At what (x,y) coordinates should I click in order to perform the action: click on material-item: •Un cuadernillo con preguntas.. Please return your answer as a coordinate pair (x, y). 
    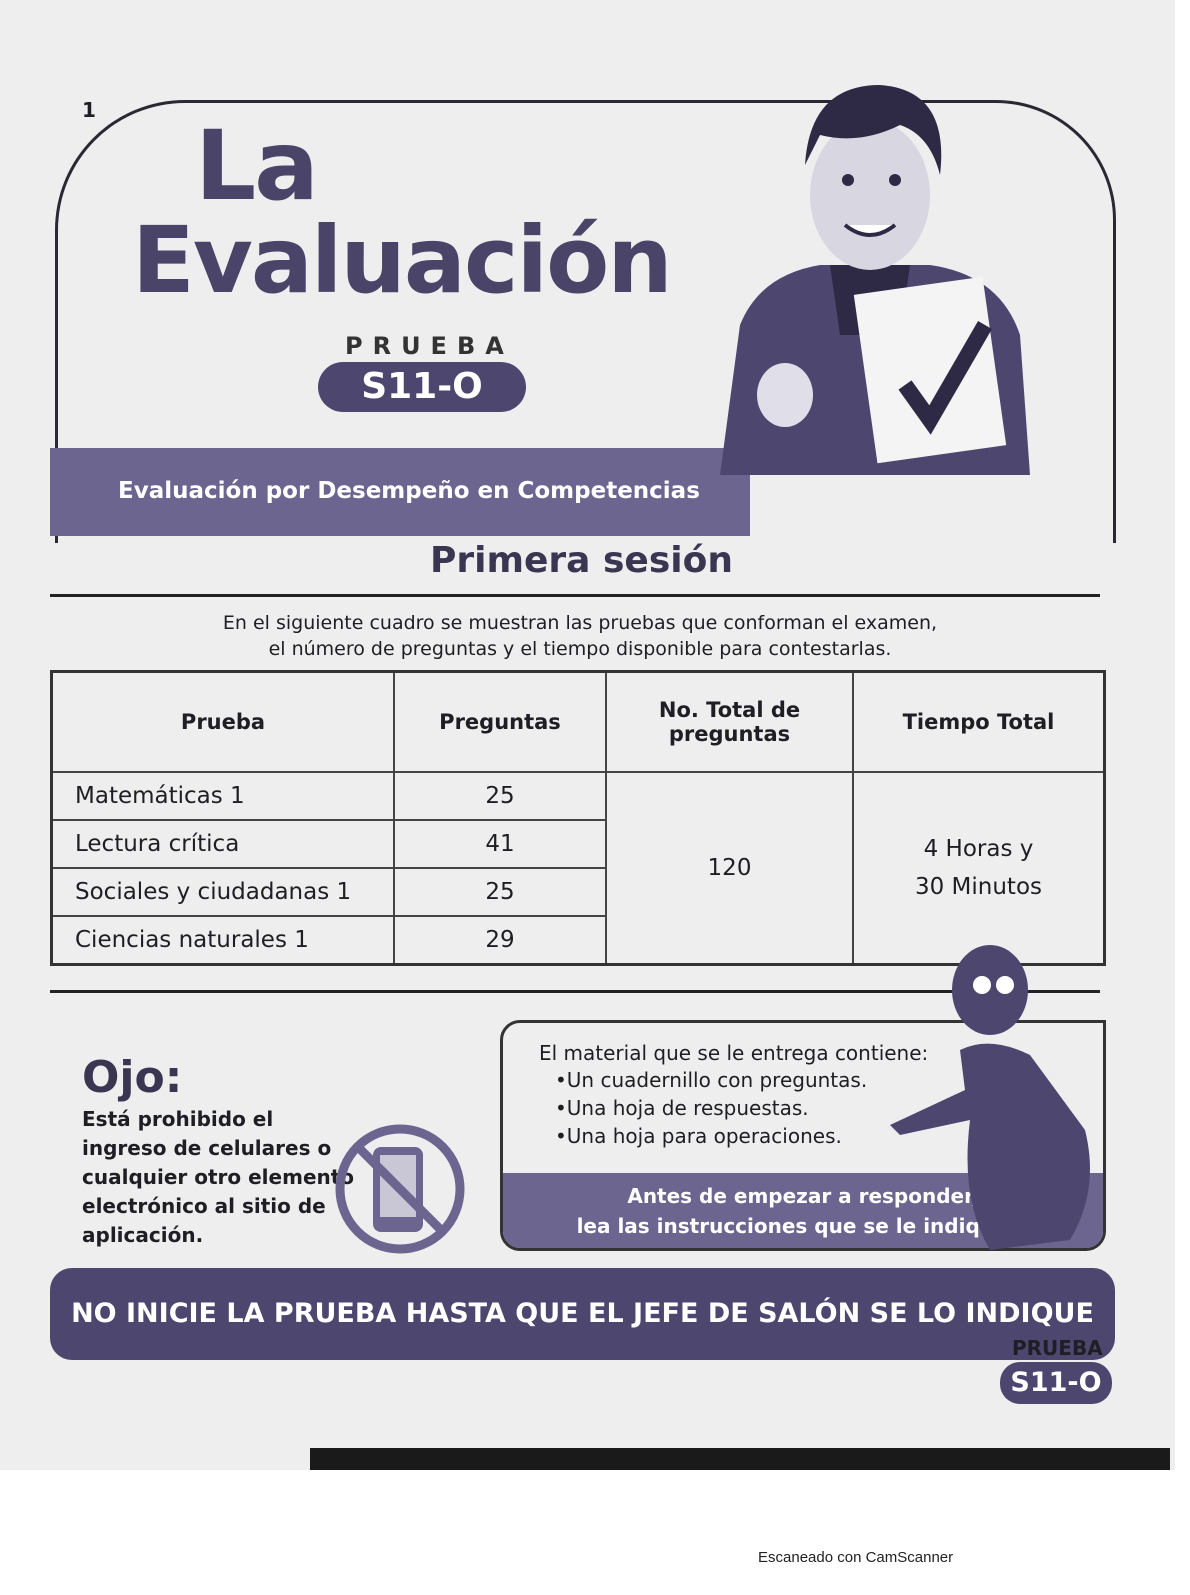
    Looking at the image, I should click on (711, 1080).